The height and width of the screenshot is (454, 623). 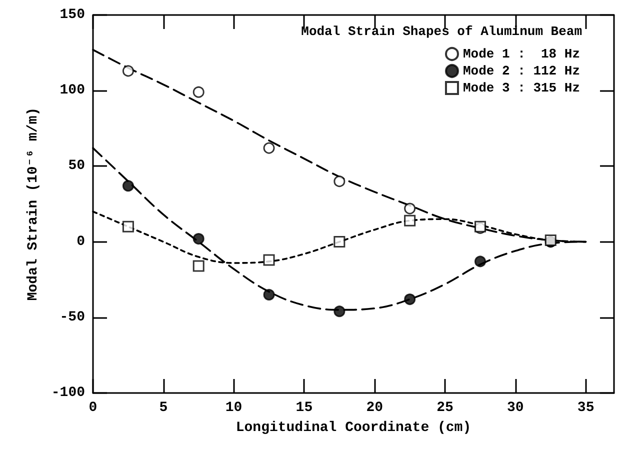 What do you see at coordinates (515, 408) in the screenshot?
I see `x-tick-label: 30` at bounding box center [515, 408].